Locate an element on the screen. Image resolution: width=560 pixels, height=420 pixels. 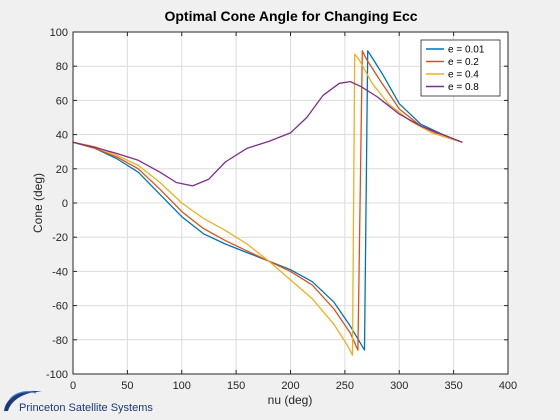
y-tick-label: 100 is located at coordinates (59, 33).